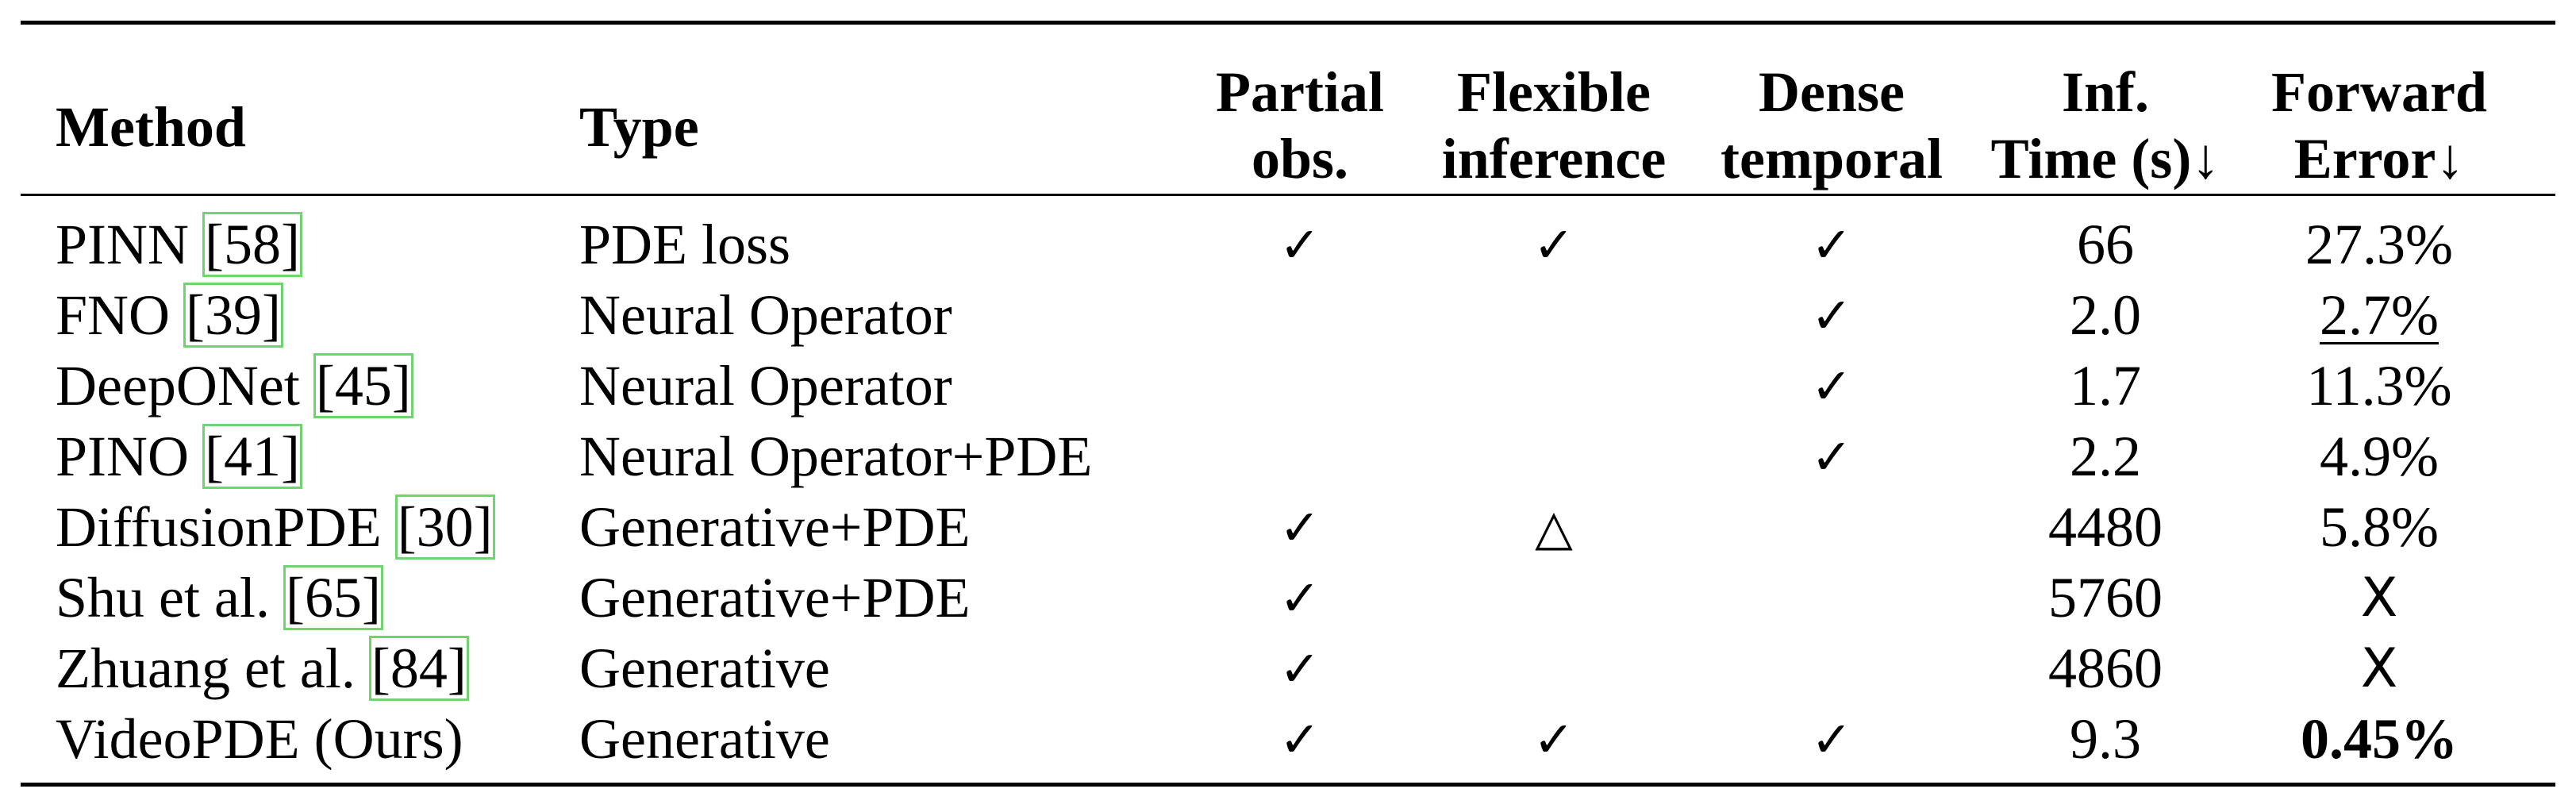 The height and width of the screenshot is (808, 2576). What do you see at coordinates (2379, 92) in the screenshot?
I see `header-error-line1: Forward` at bounding box center [2379, 92].